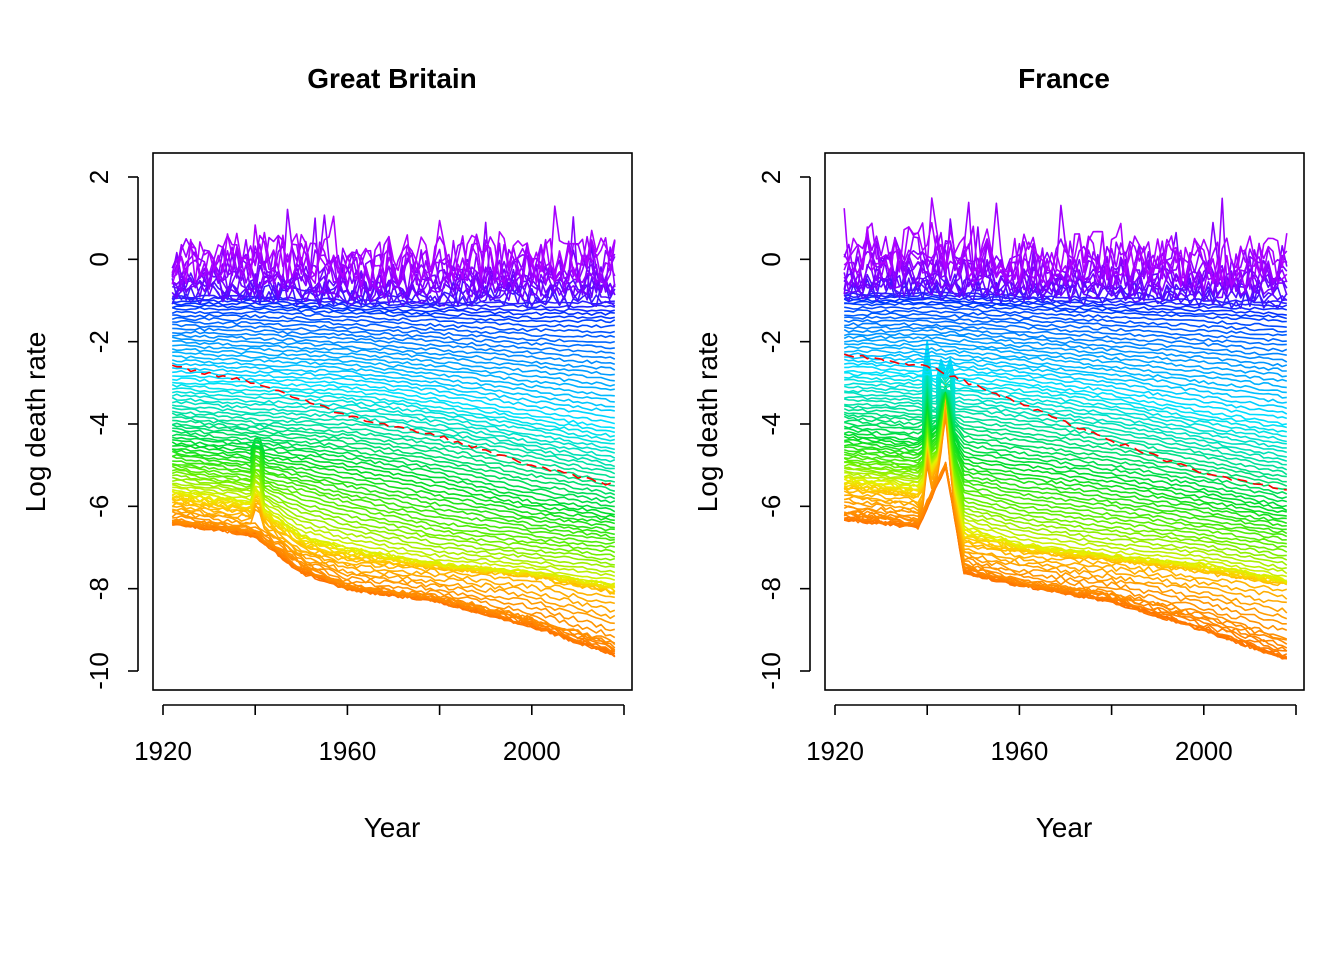 This screenshot has height=960, width=1344. Describe the element at coordinates (99, 588) in the screenshot. I see `y-tick-label: -8` at that location.